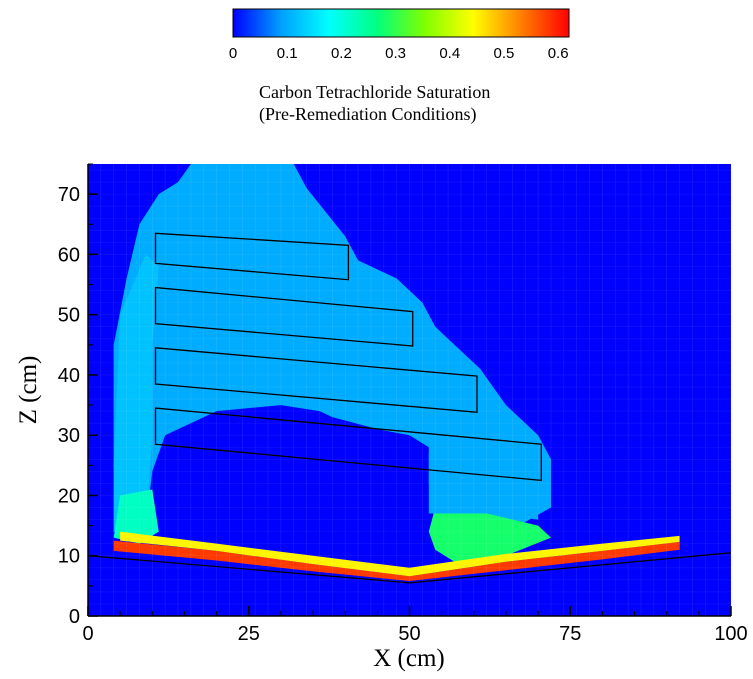 The width and height of the screenshot is (753, 679). I want to click on saturation-zone-basal-pool, so click(396, 561).